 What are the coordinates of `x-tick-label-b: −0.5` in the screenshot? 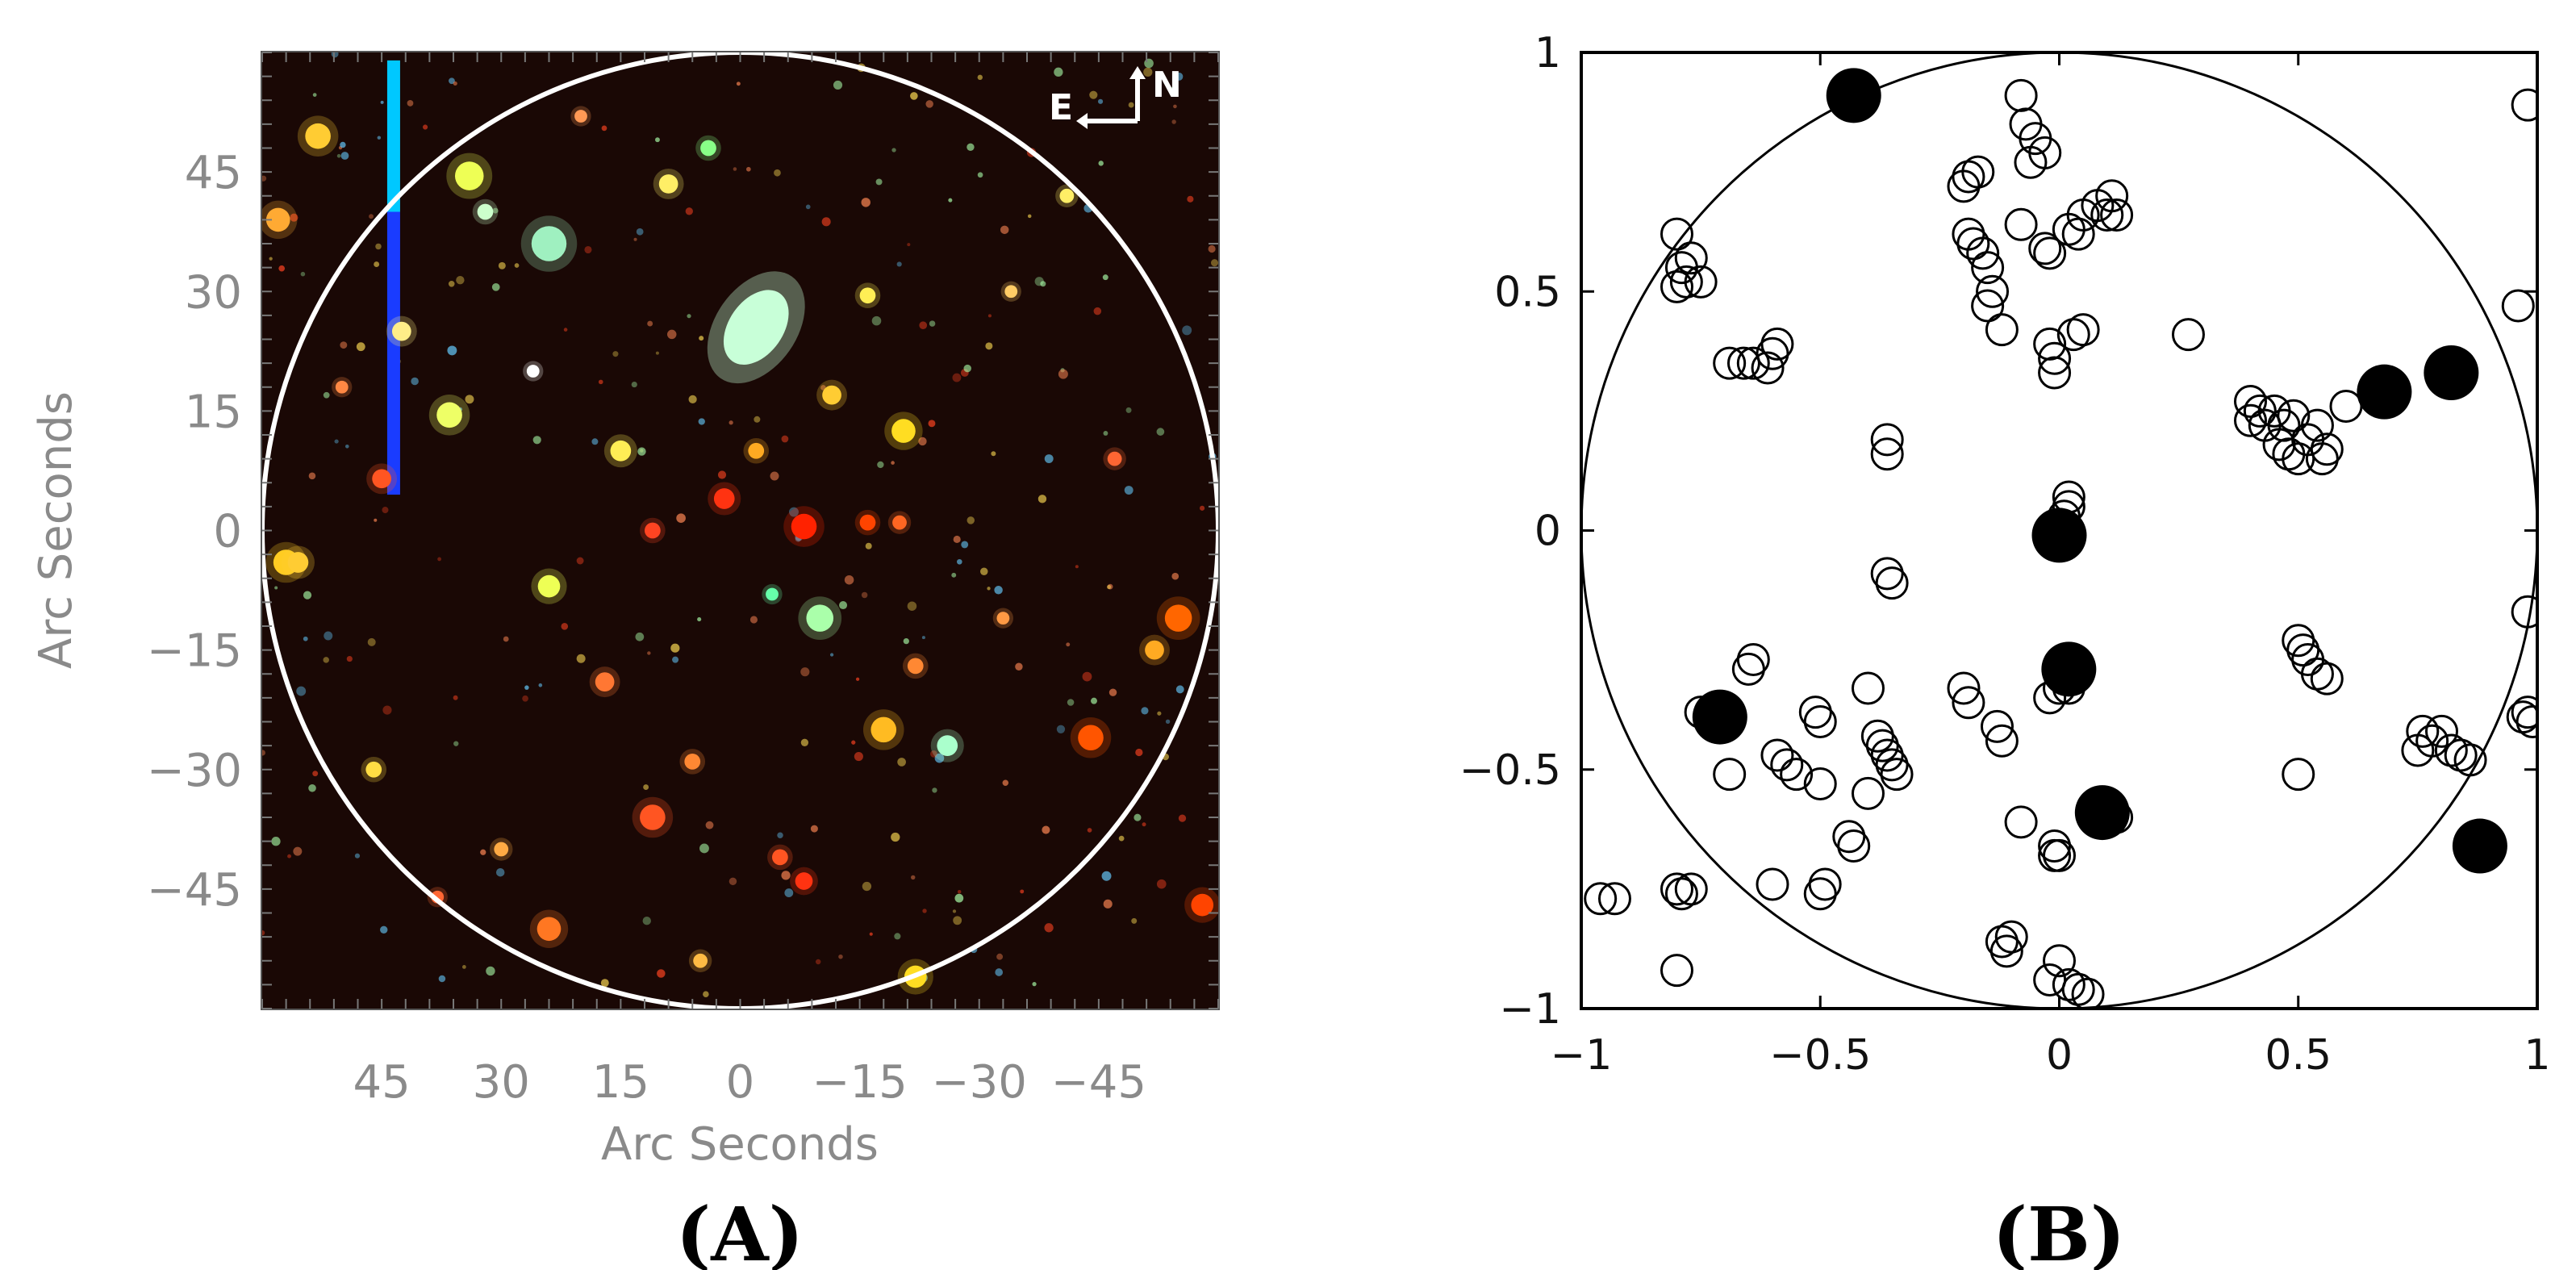 It's located at (1820, 1055).